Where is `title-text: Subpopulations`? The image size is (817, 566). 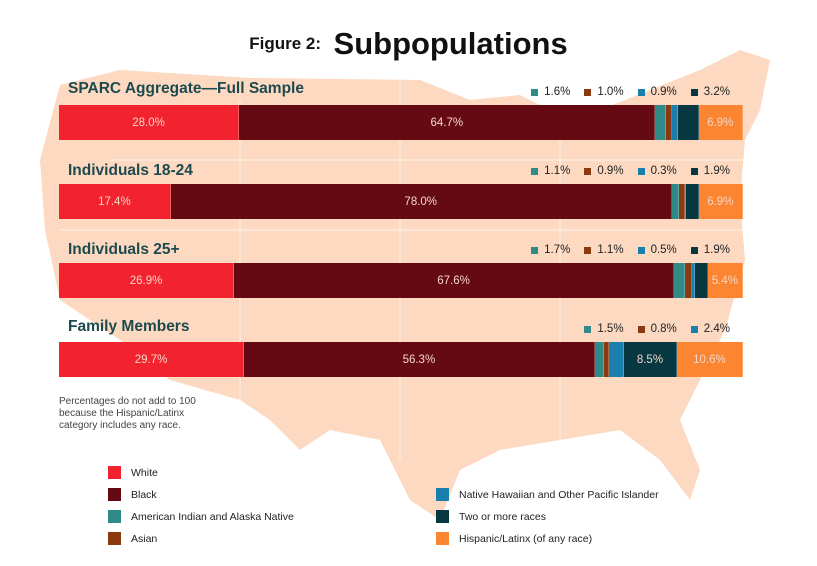 title-text: Subpopulations is located at coordinates (450, 43).